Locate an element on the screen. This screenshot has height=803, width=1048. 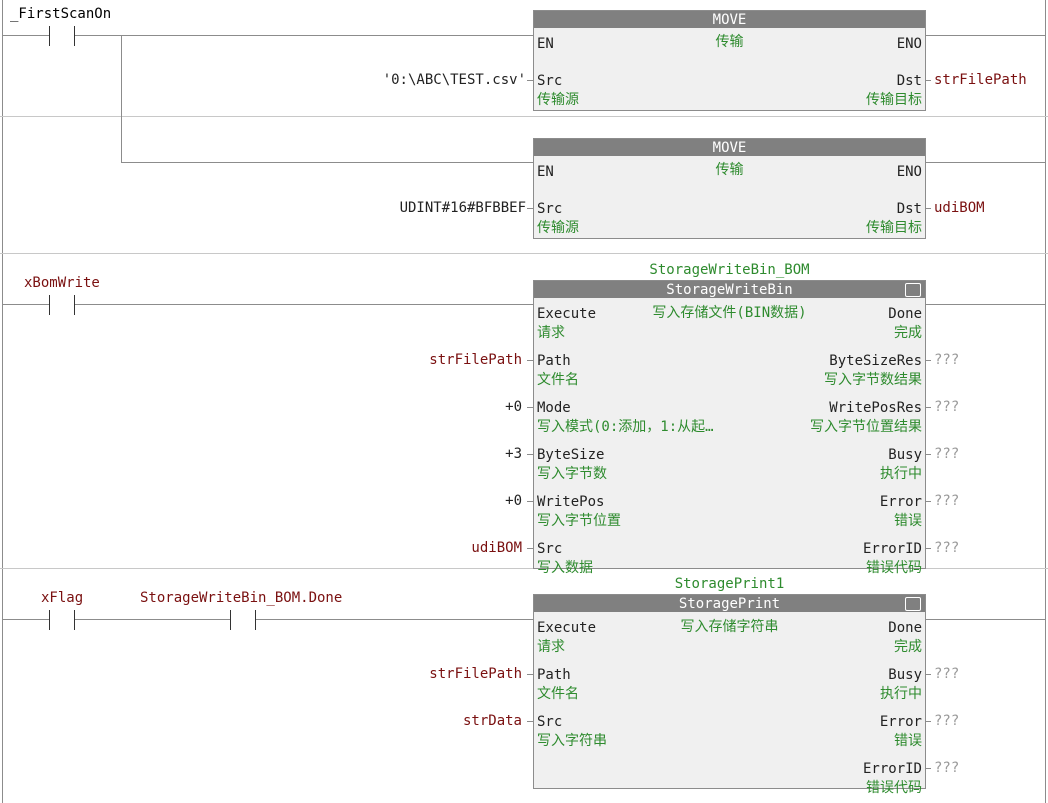
input-pin-comment: 写入字节位置 is located at coordinates (579, 521).